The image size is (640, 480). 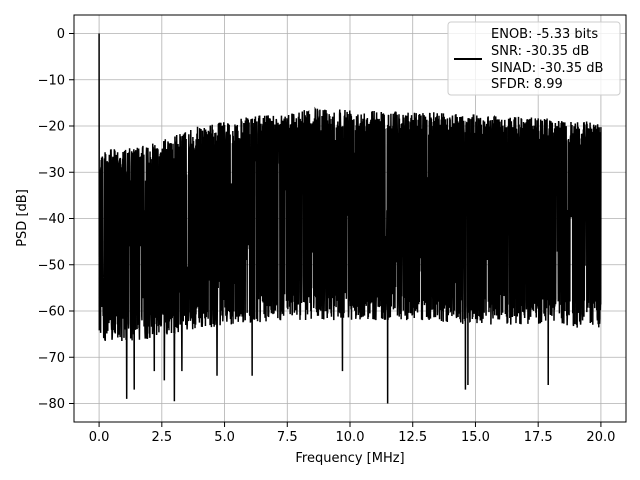 I want to click on x-tick-label: 17.5, so click(x=538, y=437).